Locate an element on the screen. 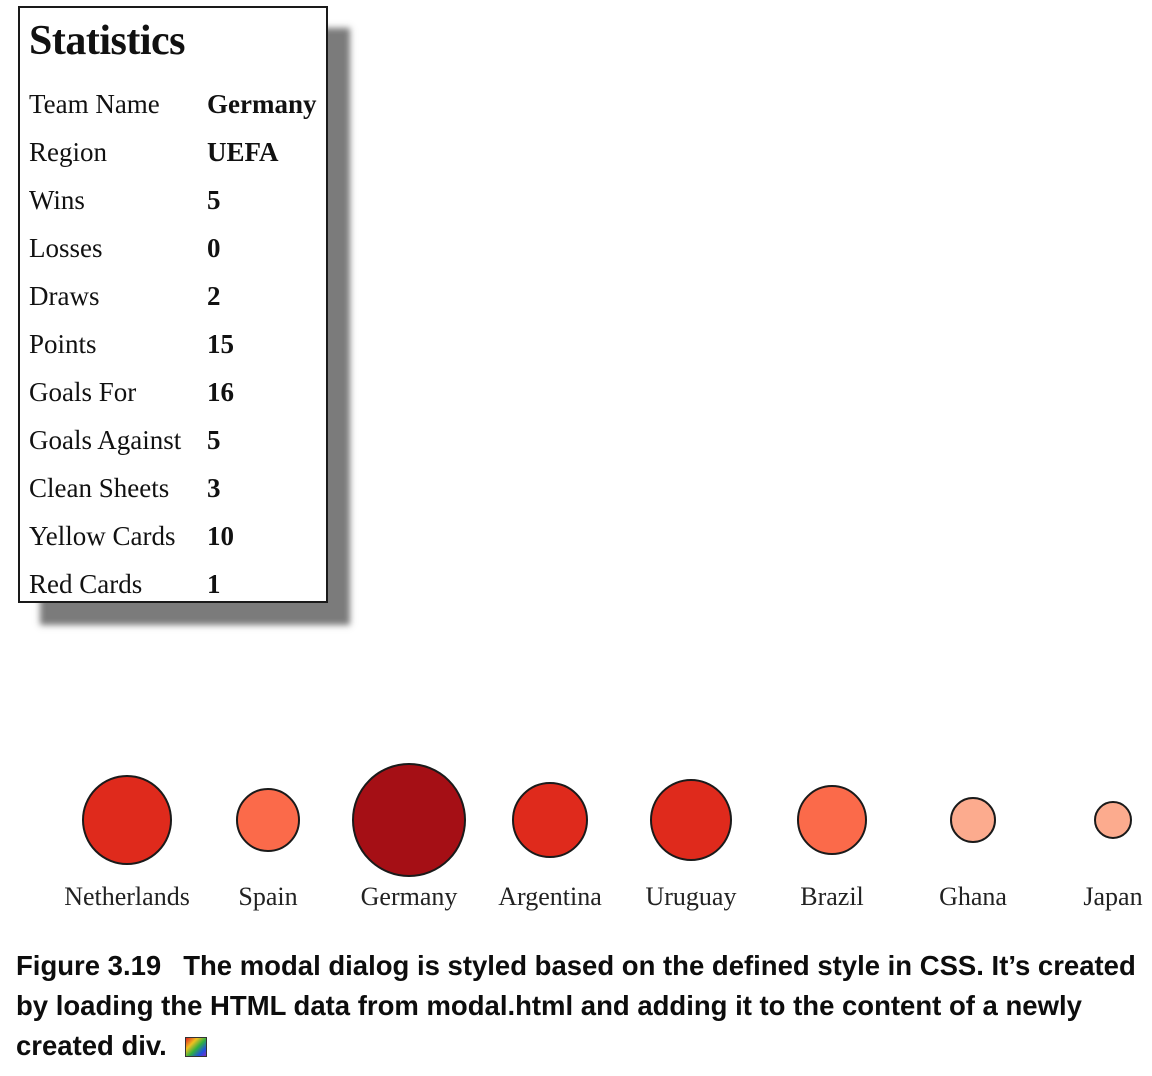 The width and height of the screenshot is (1152, 1076). team-bubble-uruguay is located at coordinates (691, 820).